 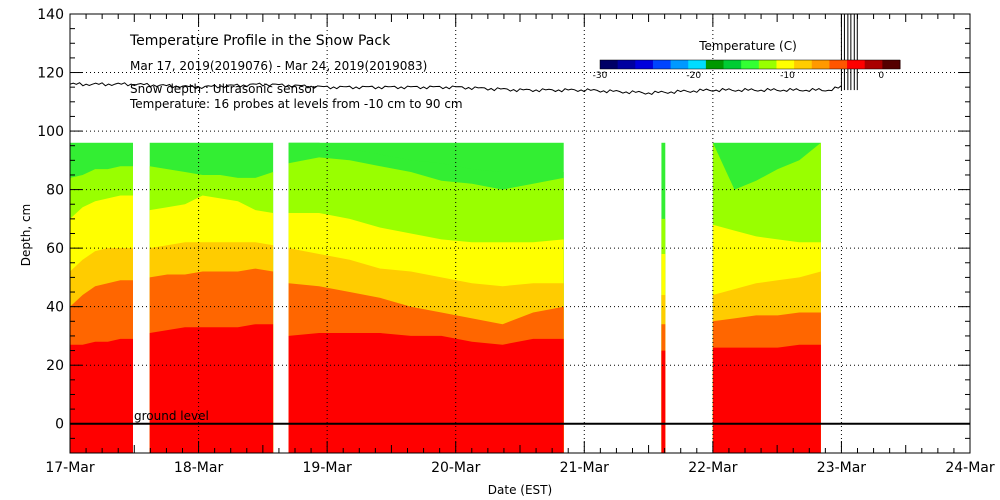 I want to click on x-tick-label: 24-Mar, so click(x=970, y=468).